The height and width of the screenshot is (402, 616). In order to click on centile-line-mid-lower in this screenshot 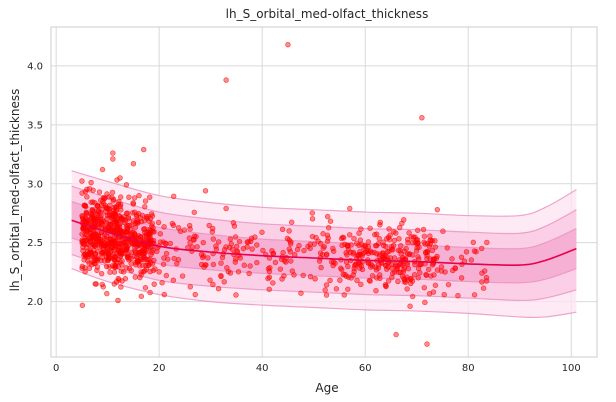, I will do `click(324, 277)`.